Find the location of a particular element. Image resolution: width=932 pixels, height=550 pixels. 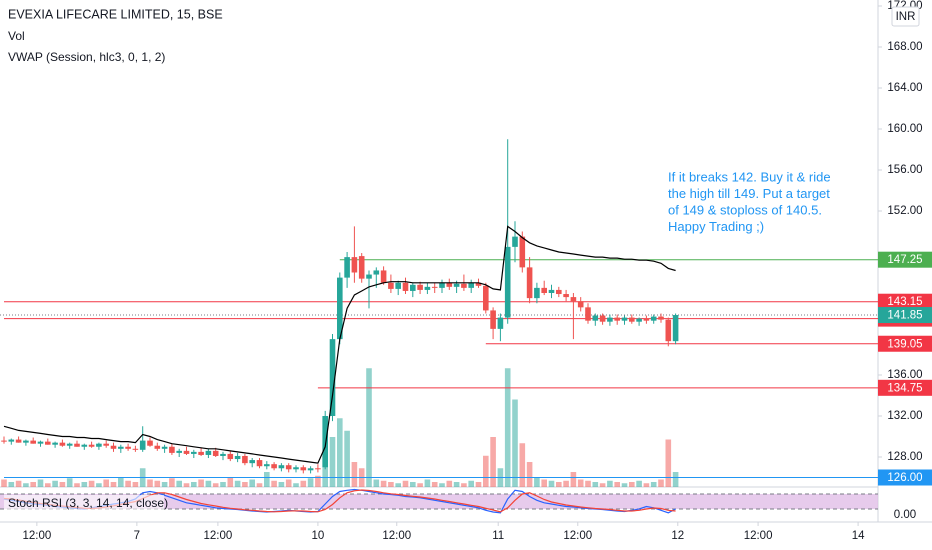

x-tick-label: 11 is located at coordinates (498, 536).